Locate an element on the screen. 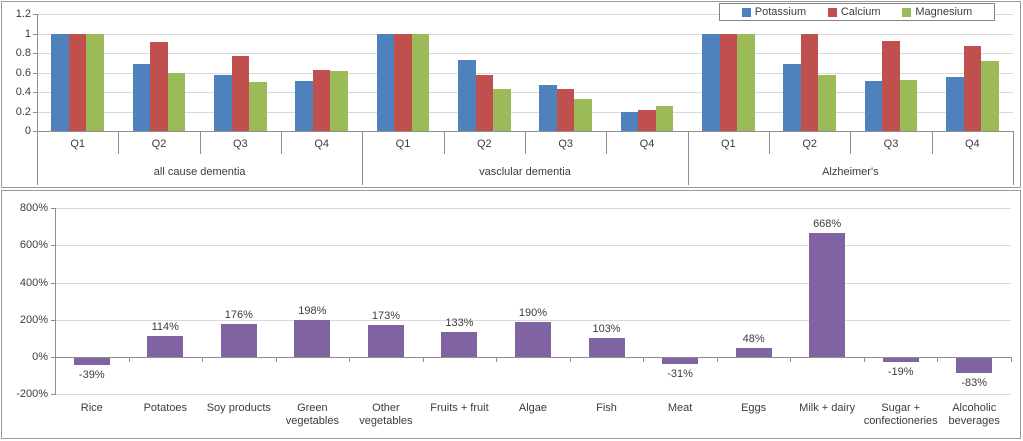  category-label-line: vegetables is located at coordinates (312, 421).